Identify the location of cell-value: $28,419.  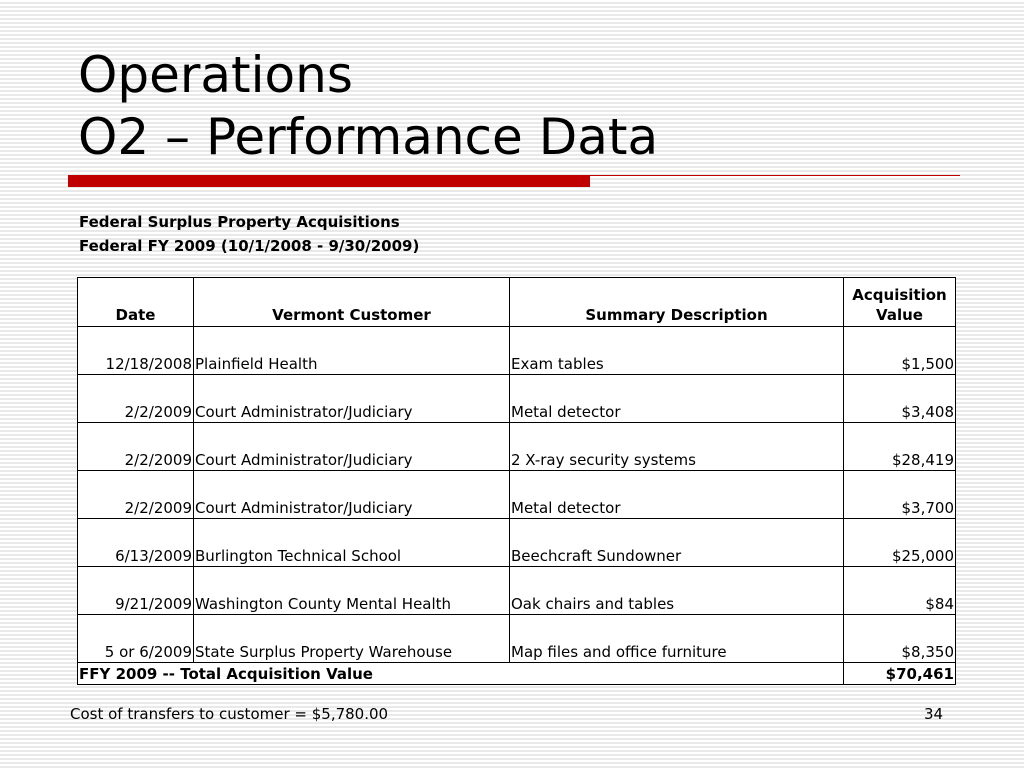
(899, 446).